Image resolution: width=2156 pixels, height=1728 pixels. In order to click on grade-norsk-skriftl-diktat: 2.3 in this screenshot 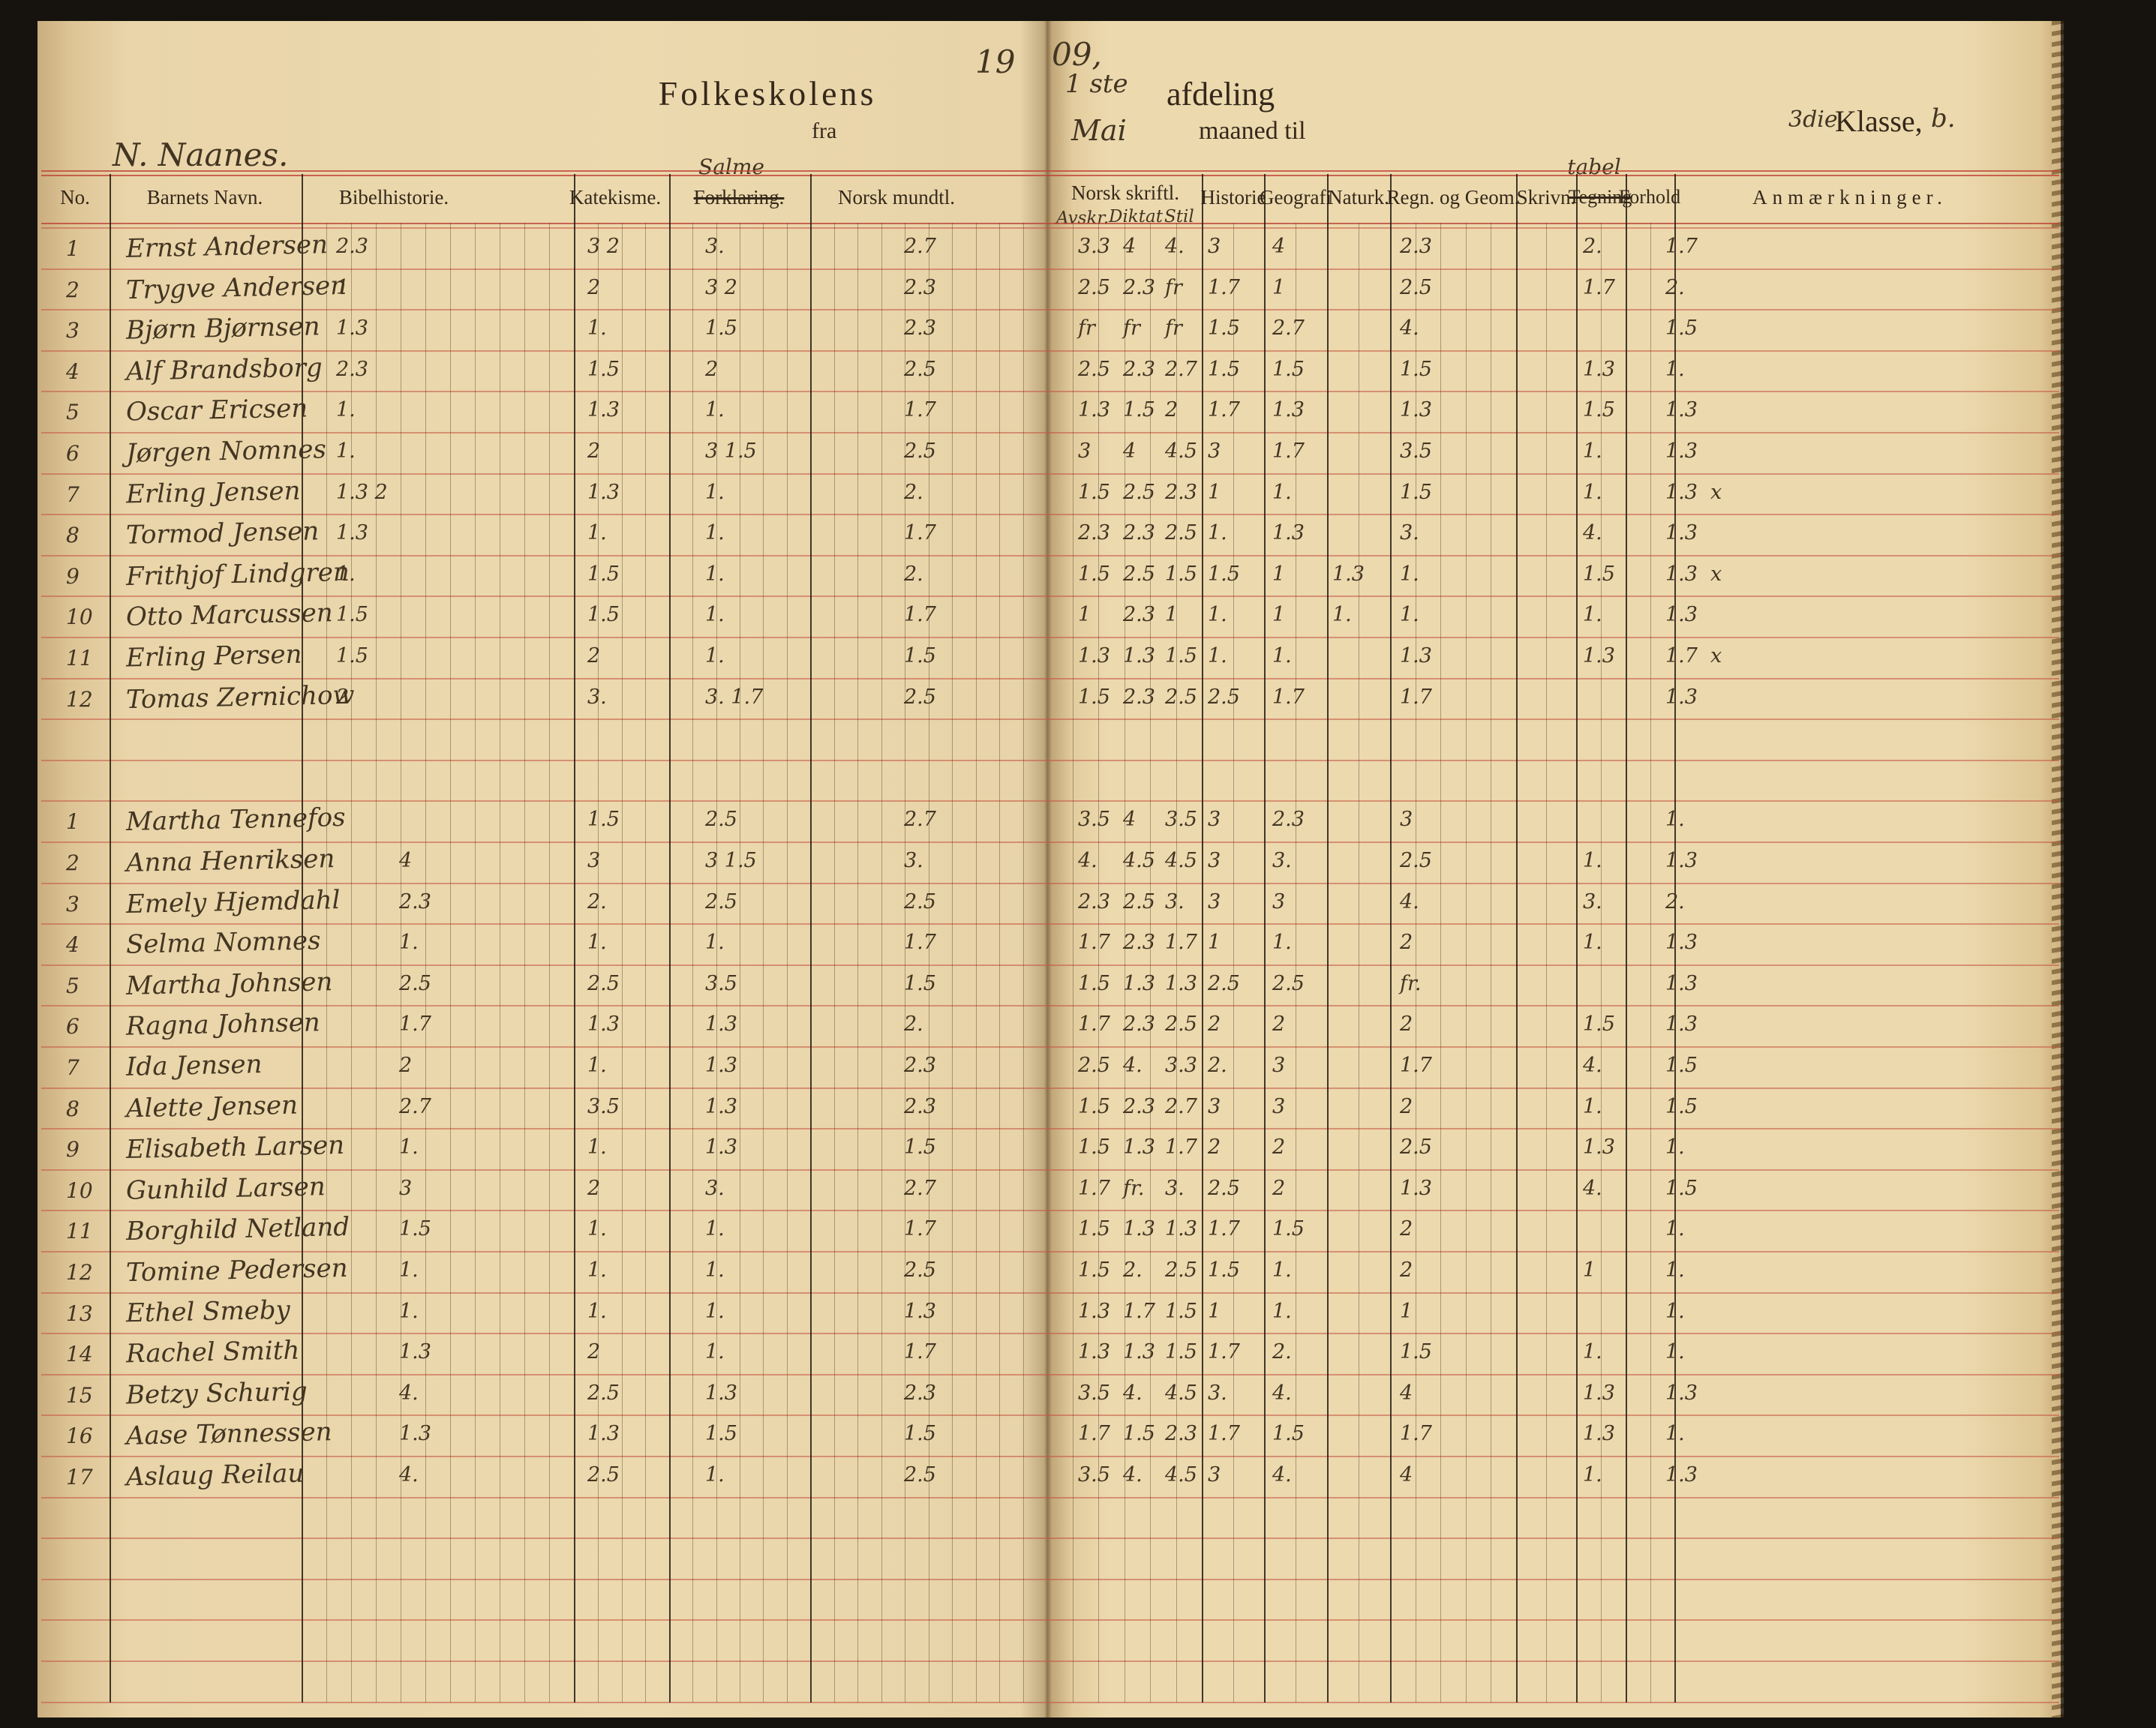, I will do `click(1139, 697)`.